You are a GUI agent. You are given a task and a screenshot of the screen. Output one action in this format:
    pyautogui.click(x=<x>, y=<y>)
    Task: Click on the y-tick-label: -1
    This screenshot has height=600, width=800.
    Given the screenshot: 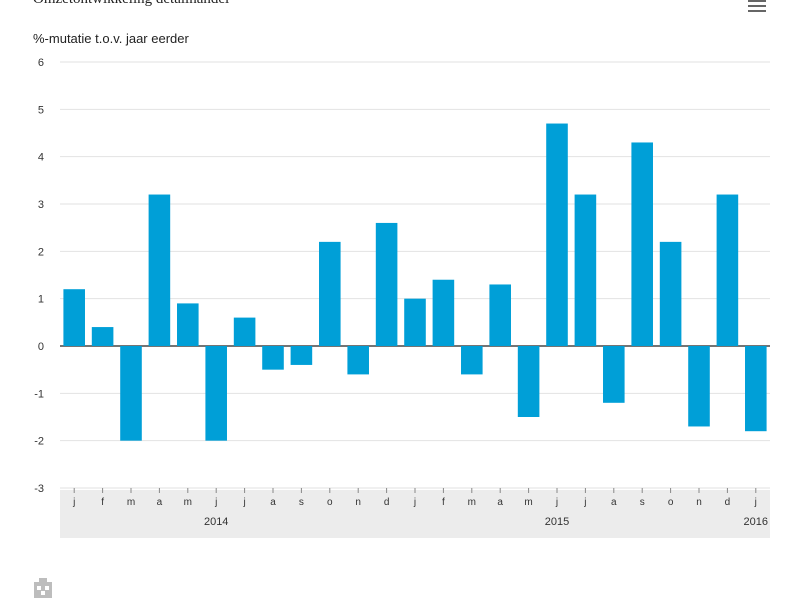 What is the action you would take?
    pyautogui.click(x=39, y=394)
    